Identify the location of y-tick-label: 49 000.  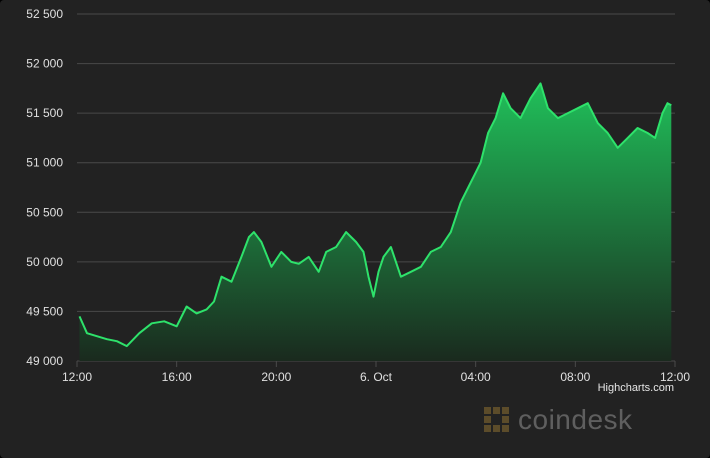
(44, 361).